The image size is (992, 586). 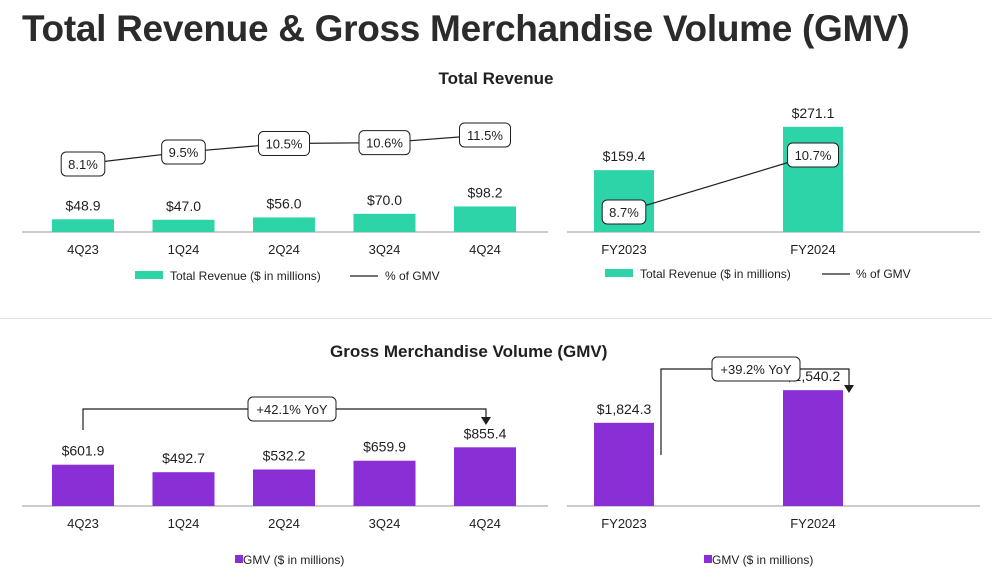 I want to click on pct-of-gmv-label: 9.5%, so click(x=184, y=152).